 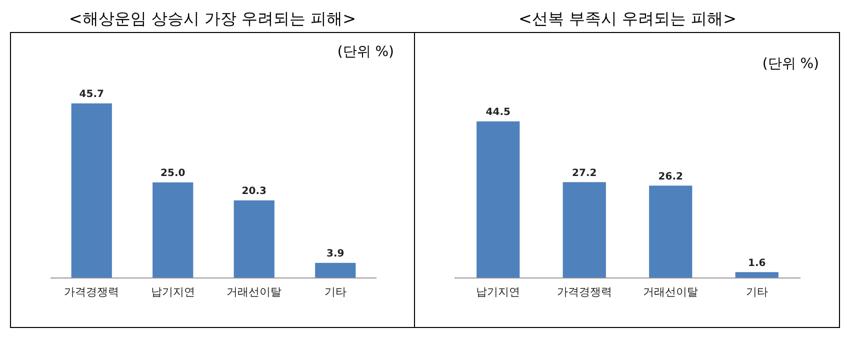 What do you see at coordinates (498, 112) in the screenshot?
I see `data-label: 44.5` at bounding box center [498, 112].